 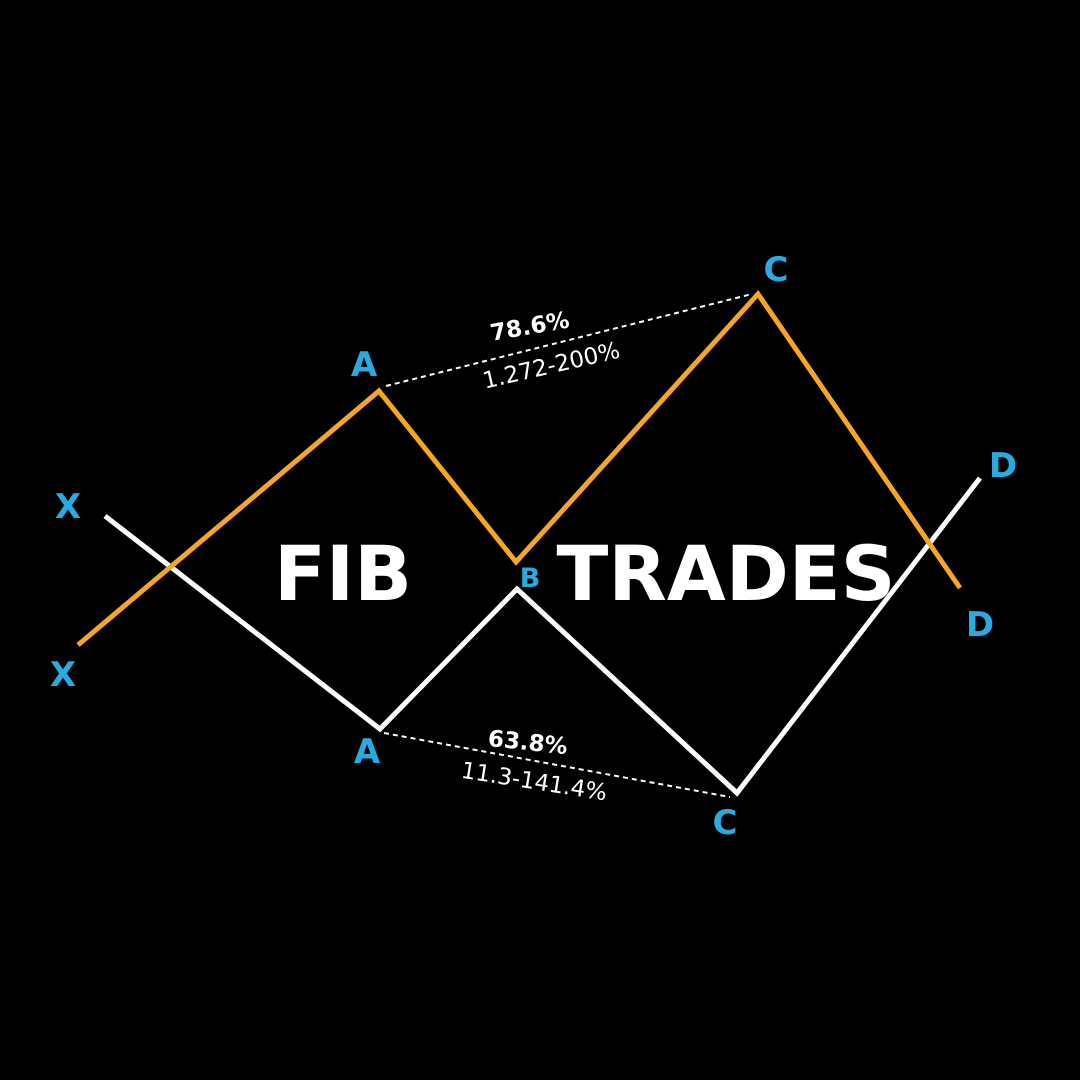 I want to click on white-point-a-label: A, so click(x=367, y=752).